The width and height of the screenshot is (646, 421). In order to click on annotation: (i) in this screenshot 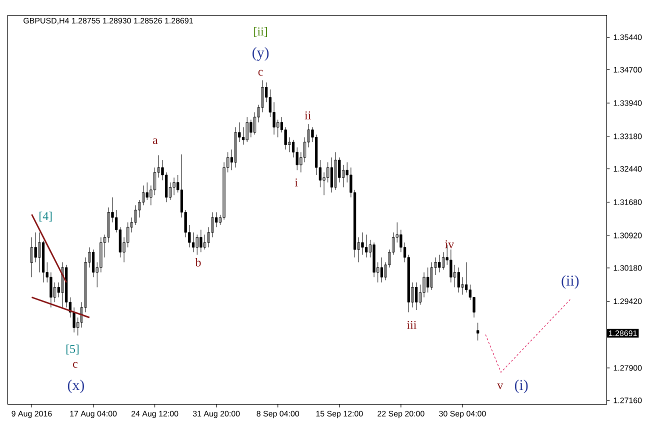, I will do `click(521, 386)`.